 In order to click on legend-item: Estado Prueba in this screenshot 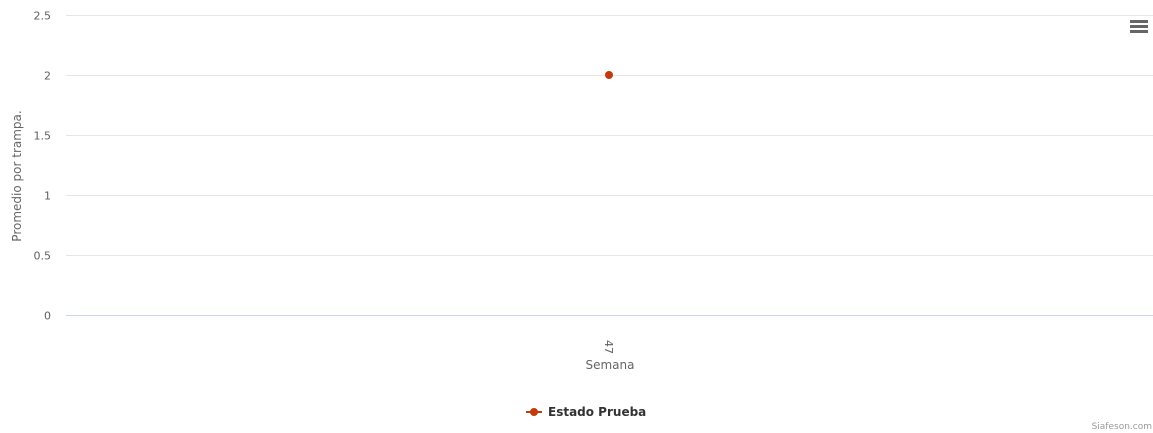, I will do `click(586, 412)`.